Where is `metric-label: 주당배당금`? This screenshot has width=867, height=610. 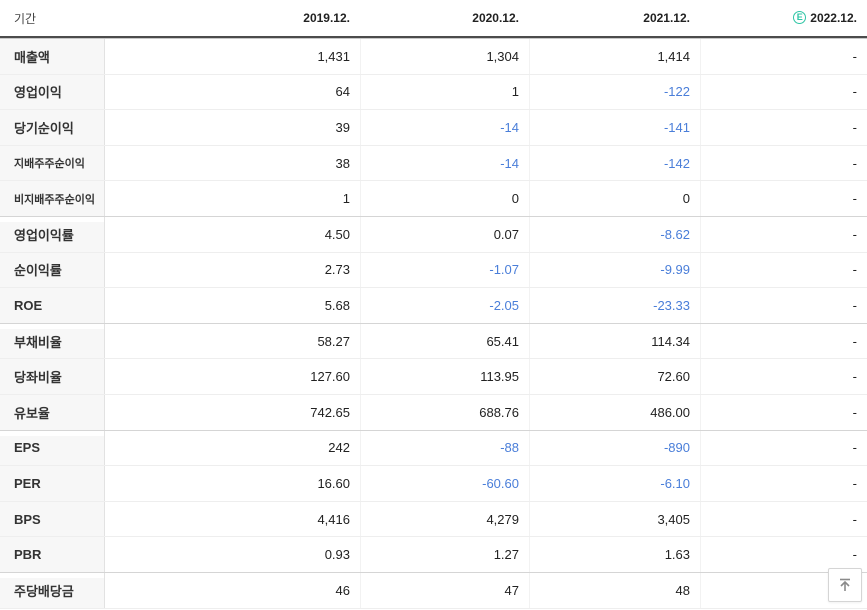 metric-label: 주당배당금 is located at coordinates (52, 590).